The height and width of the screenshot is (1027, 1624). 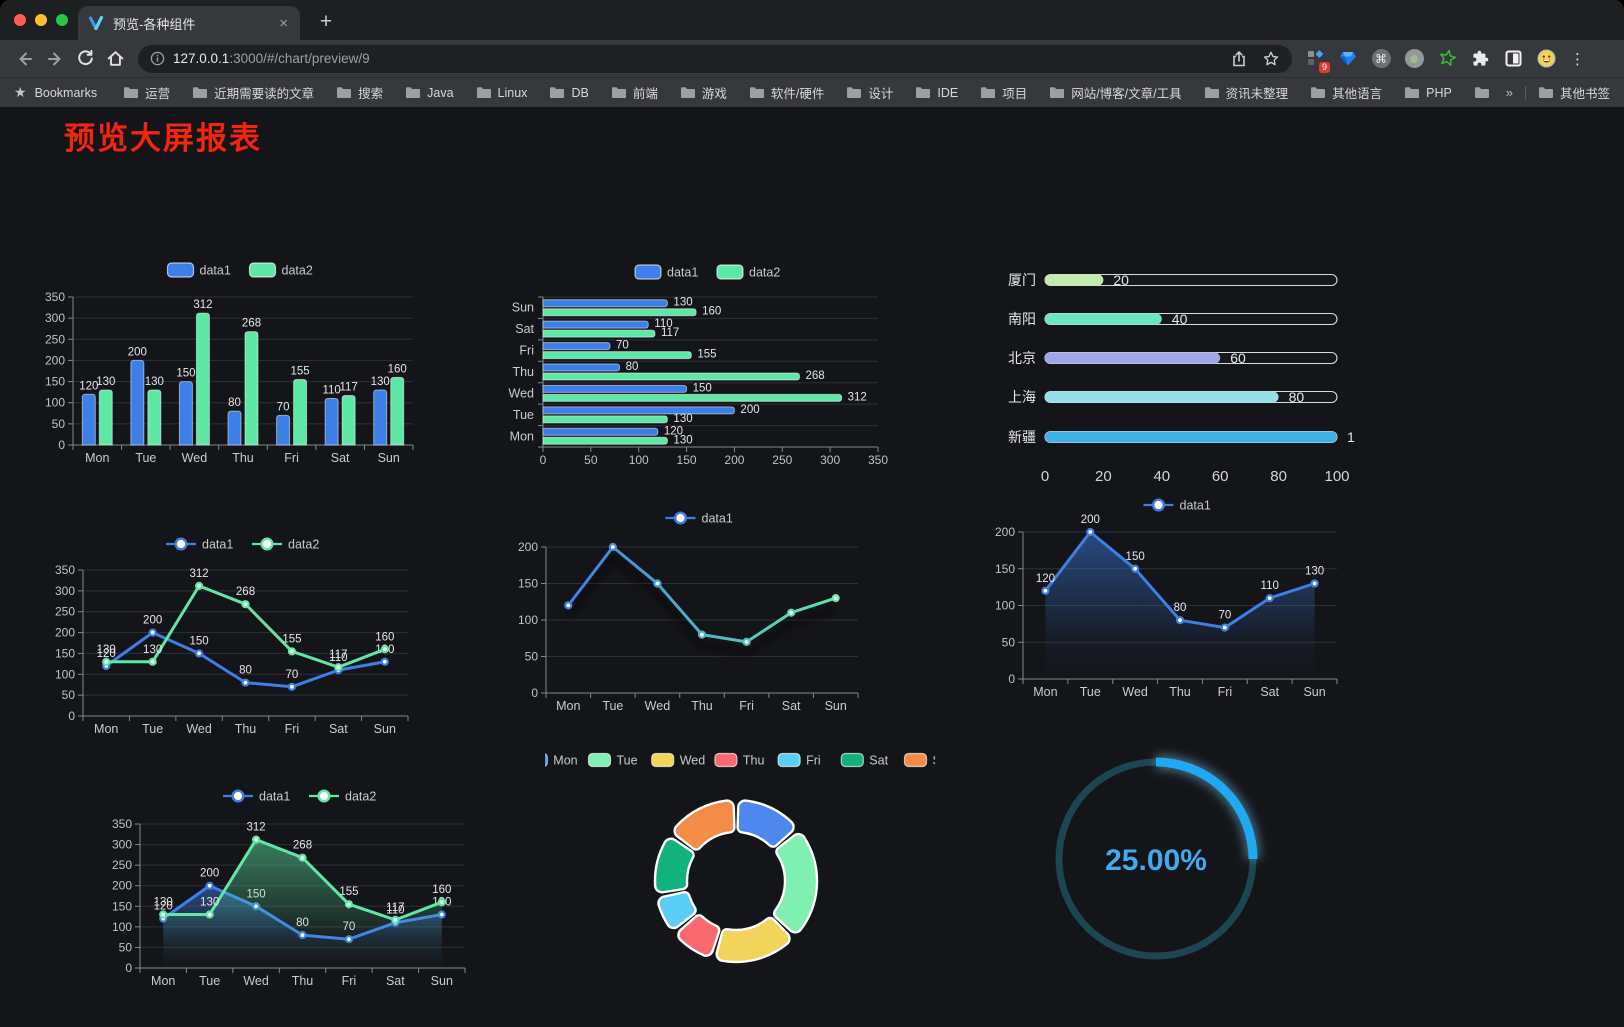 What do you see at coordinates (441, 890) in the screenshot?
I see `svg-text: 160` at bounding box center [441, 890].